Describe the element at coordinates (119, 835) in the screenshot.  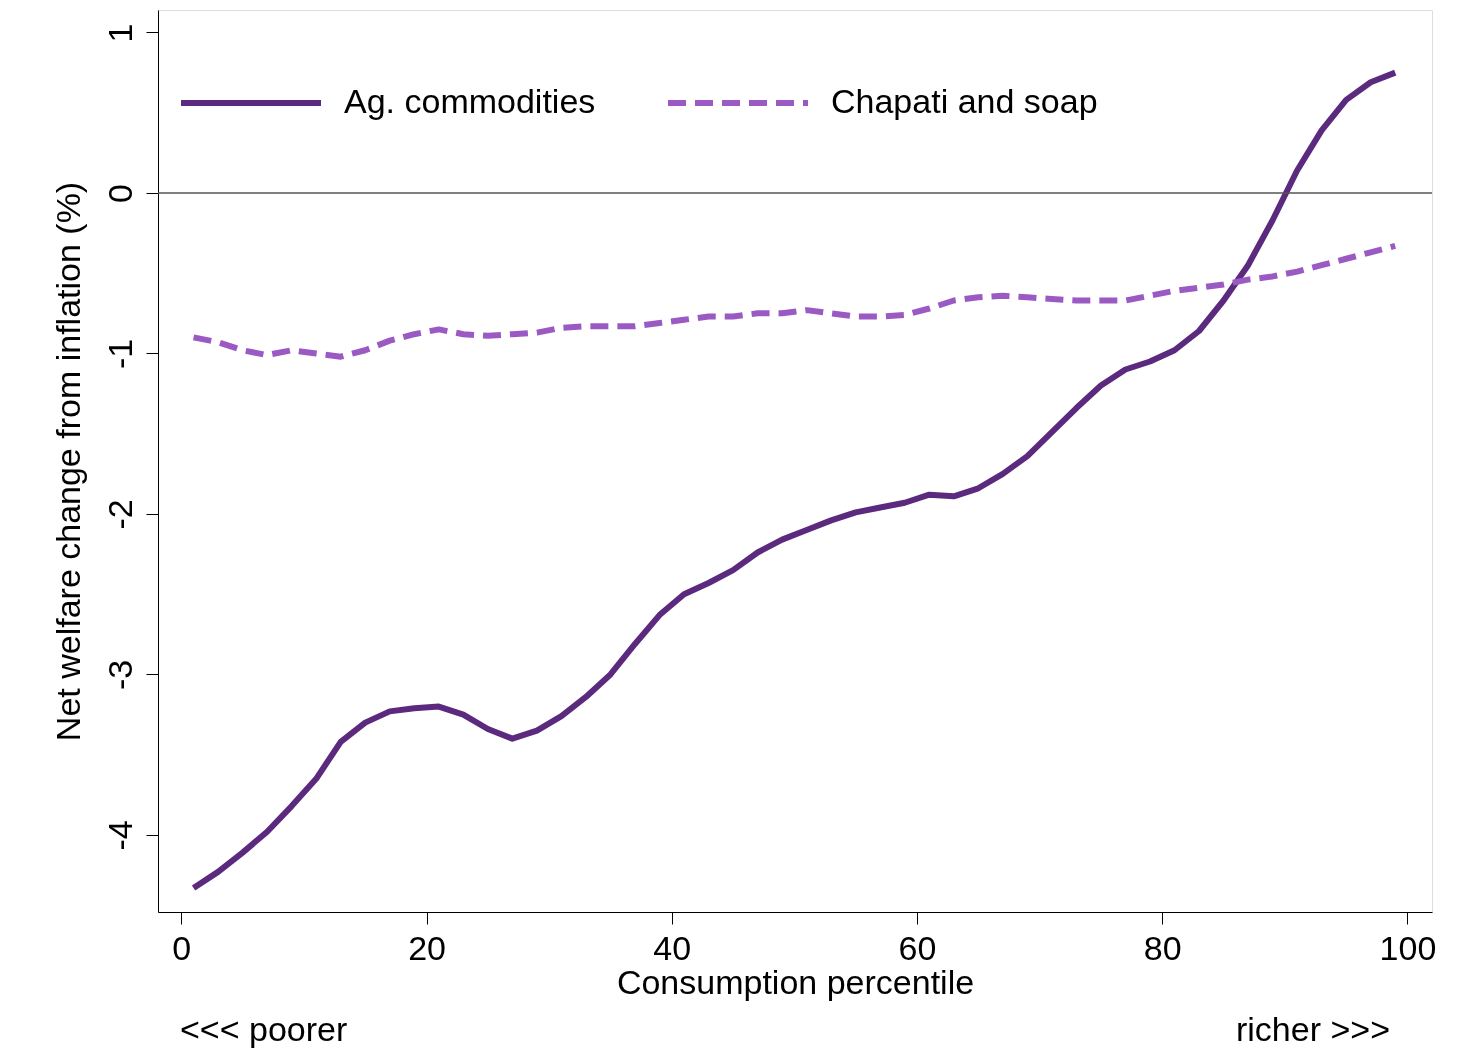
I see `y-tick-label: -4` at that location.